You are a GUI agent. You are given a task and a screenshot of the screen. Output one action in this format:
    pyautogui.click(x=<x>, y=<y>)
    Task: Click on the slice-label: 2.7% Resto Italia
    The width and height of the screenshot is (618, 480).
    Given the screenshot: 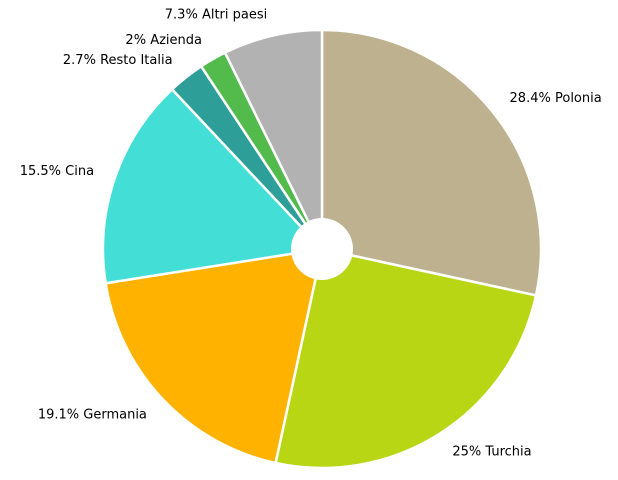 What is the action you would take?
    pyautogui.click(x=118, y=60)
    